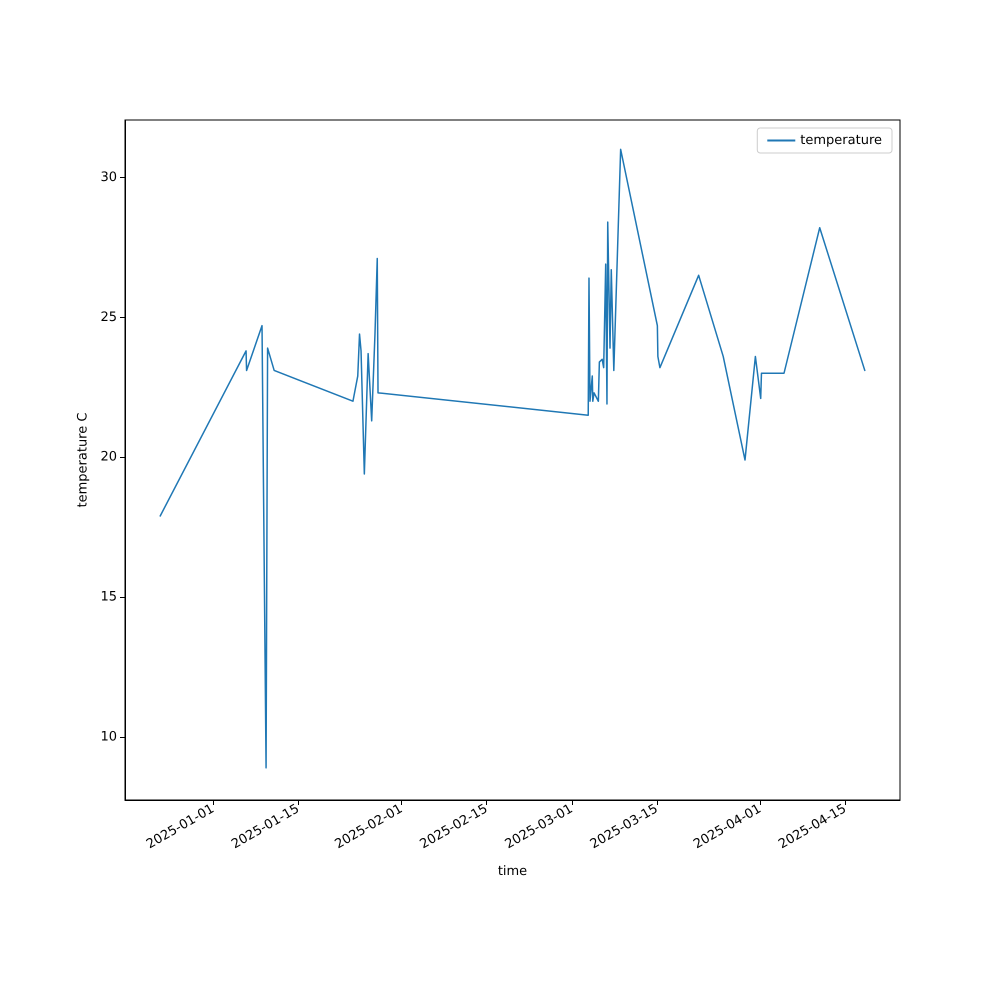 This screenshot has width=1000, height=1000. I want to click on legend-label: temperature, so click(841, 140).